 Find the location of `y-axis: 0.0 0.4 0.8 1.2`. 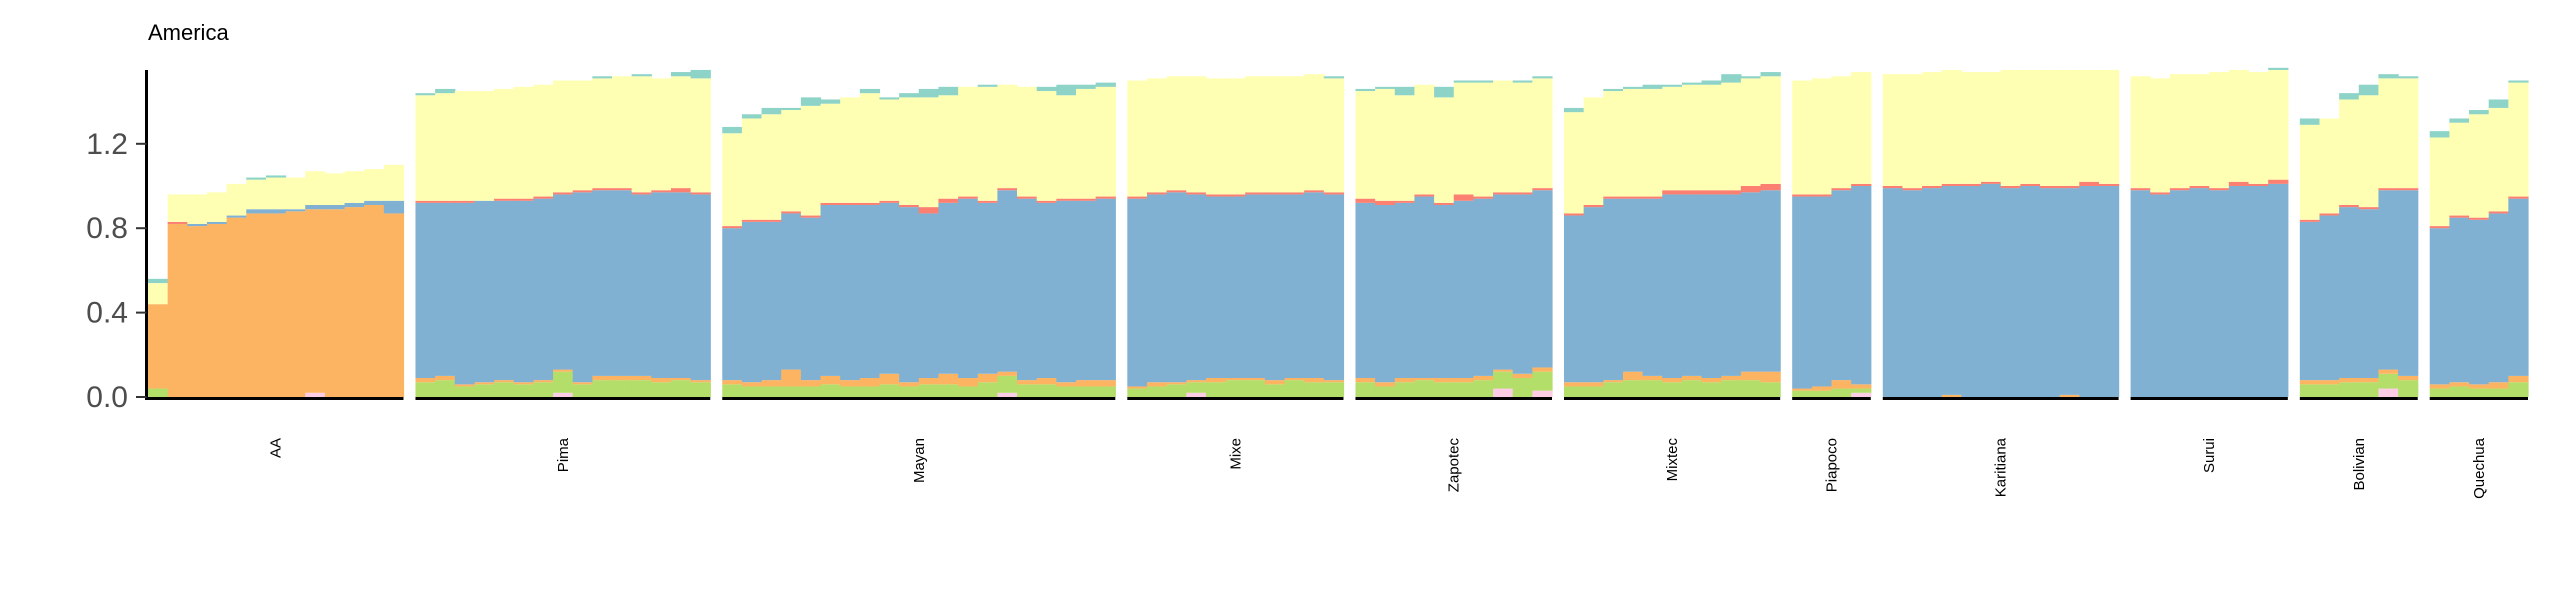

y-axis: 0.0 0.4 0.8 1.2 is located at coordinates (117, 242).